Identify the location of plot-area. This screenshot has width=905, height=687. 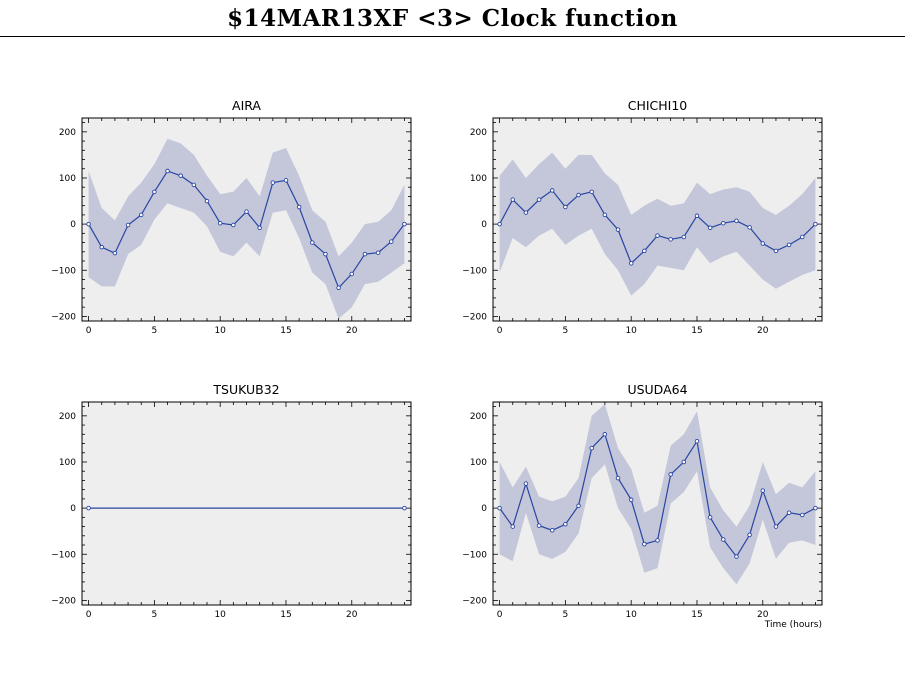
(246, 503).